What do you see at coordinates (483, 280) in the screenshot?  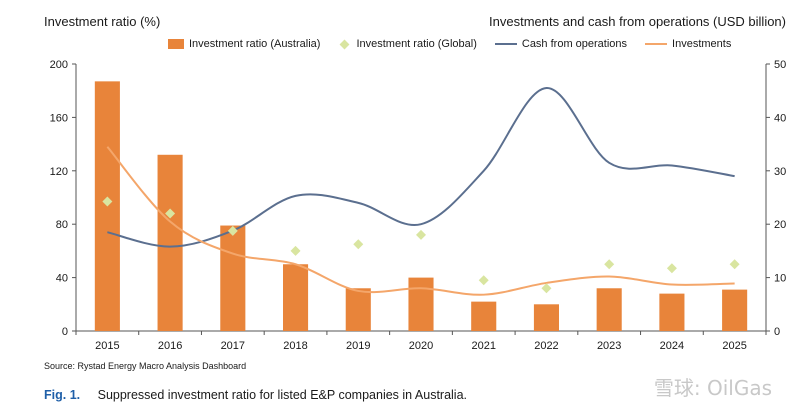 I see `point-global-2021` at bounding box center [483, 280].